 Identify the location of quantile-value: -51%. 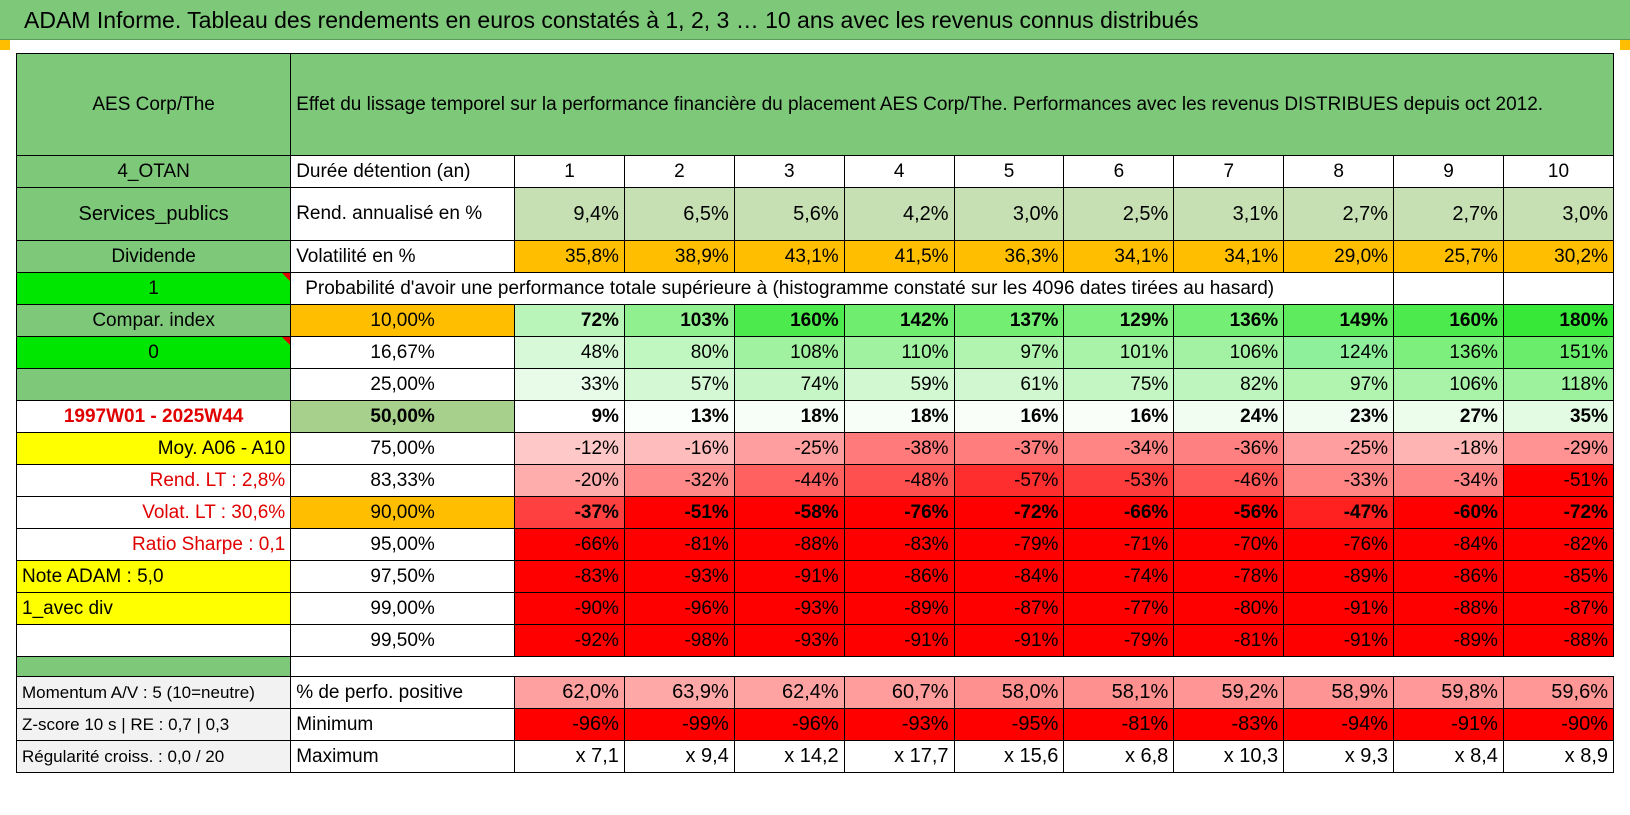
(1558, 480).